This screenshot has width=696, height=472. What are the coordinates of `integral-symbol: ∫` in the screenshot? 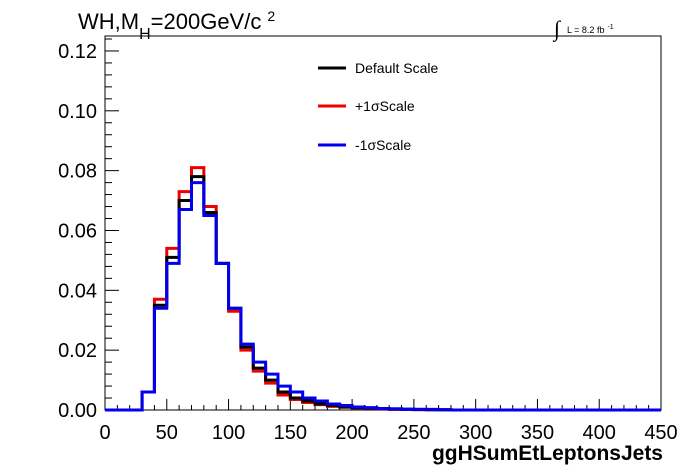 It's located at (557, 29).